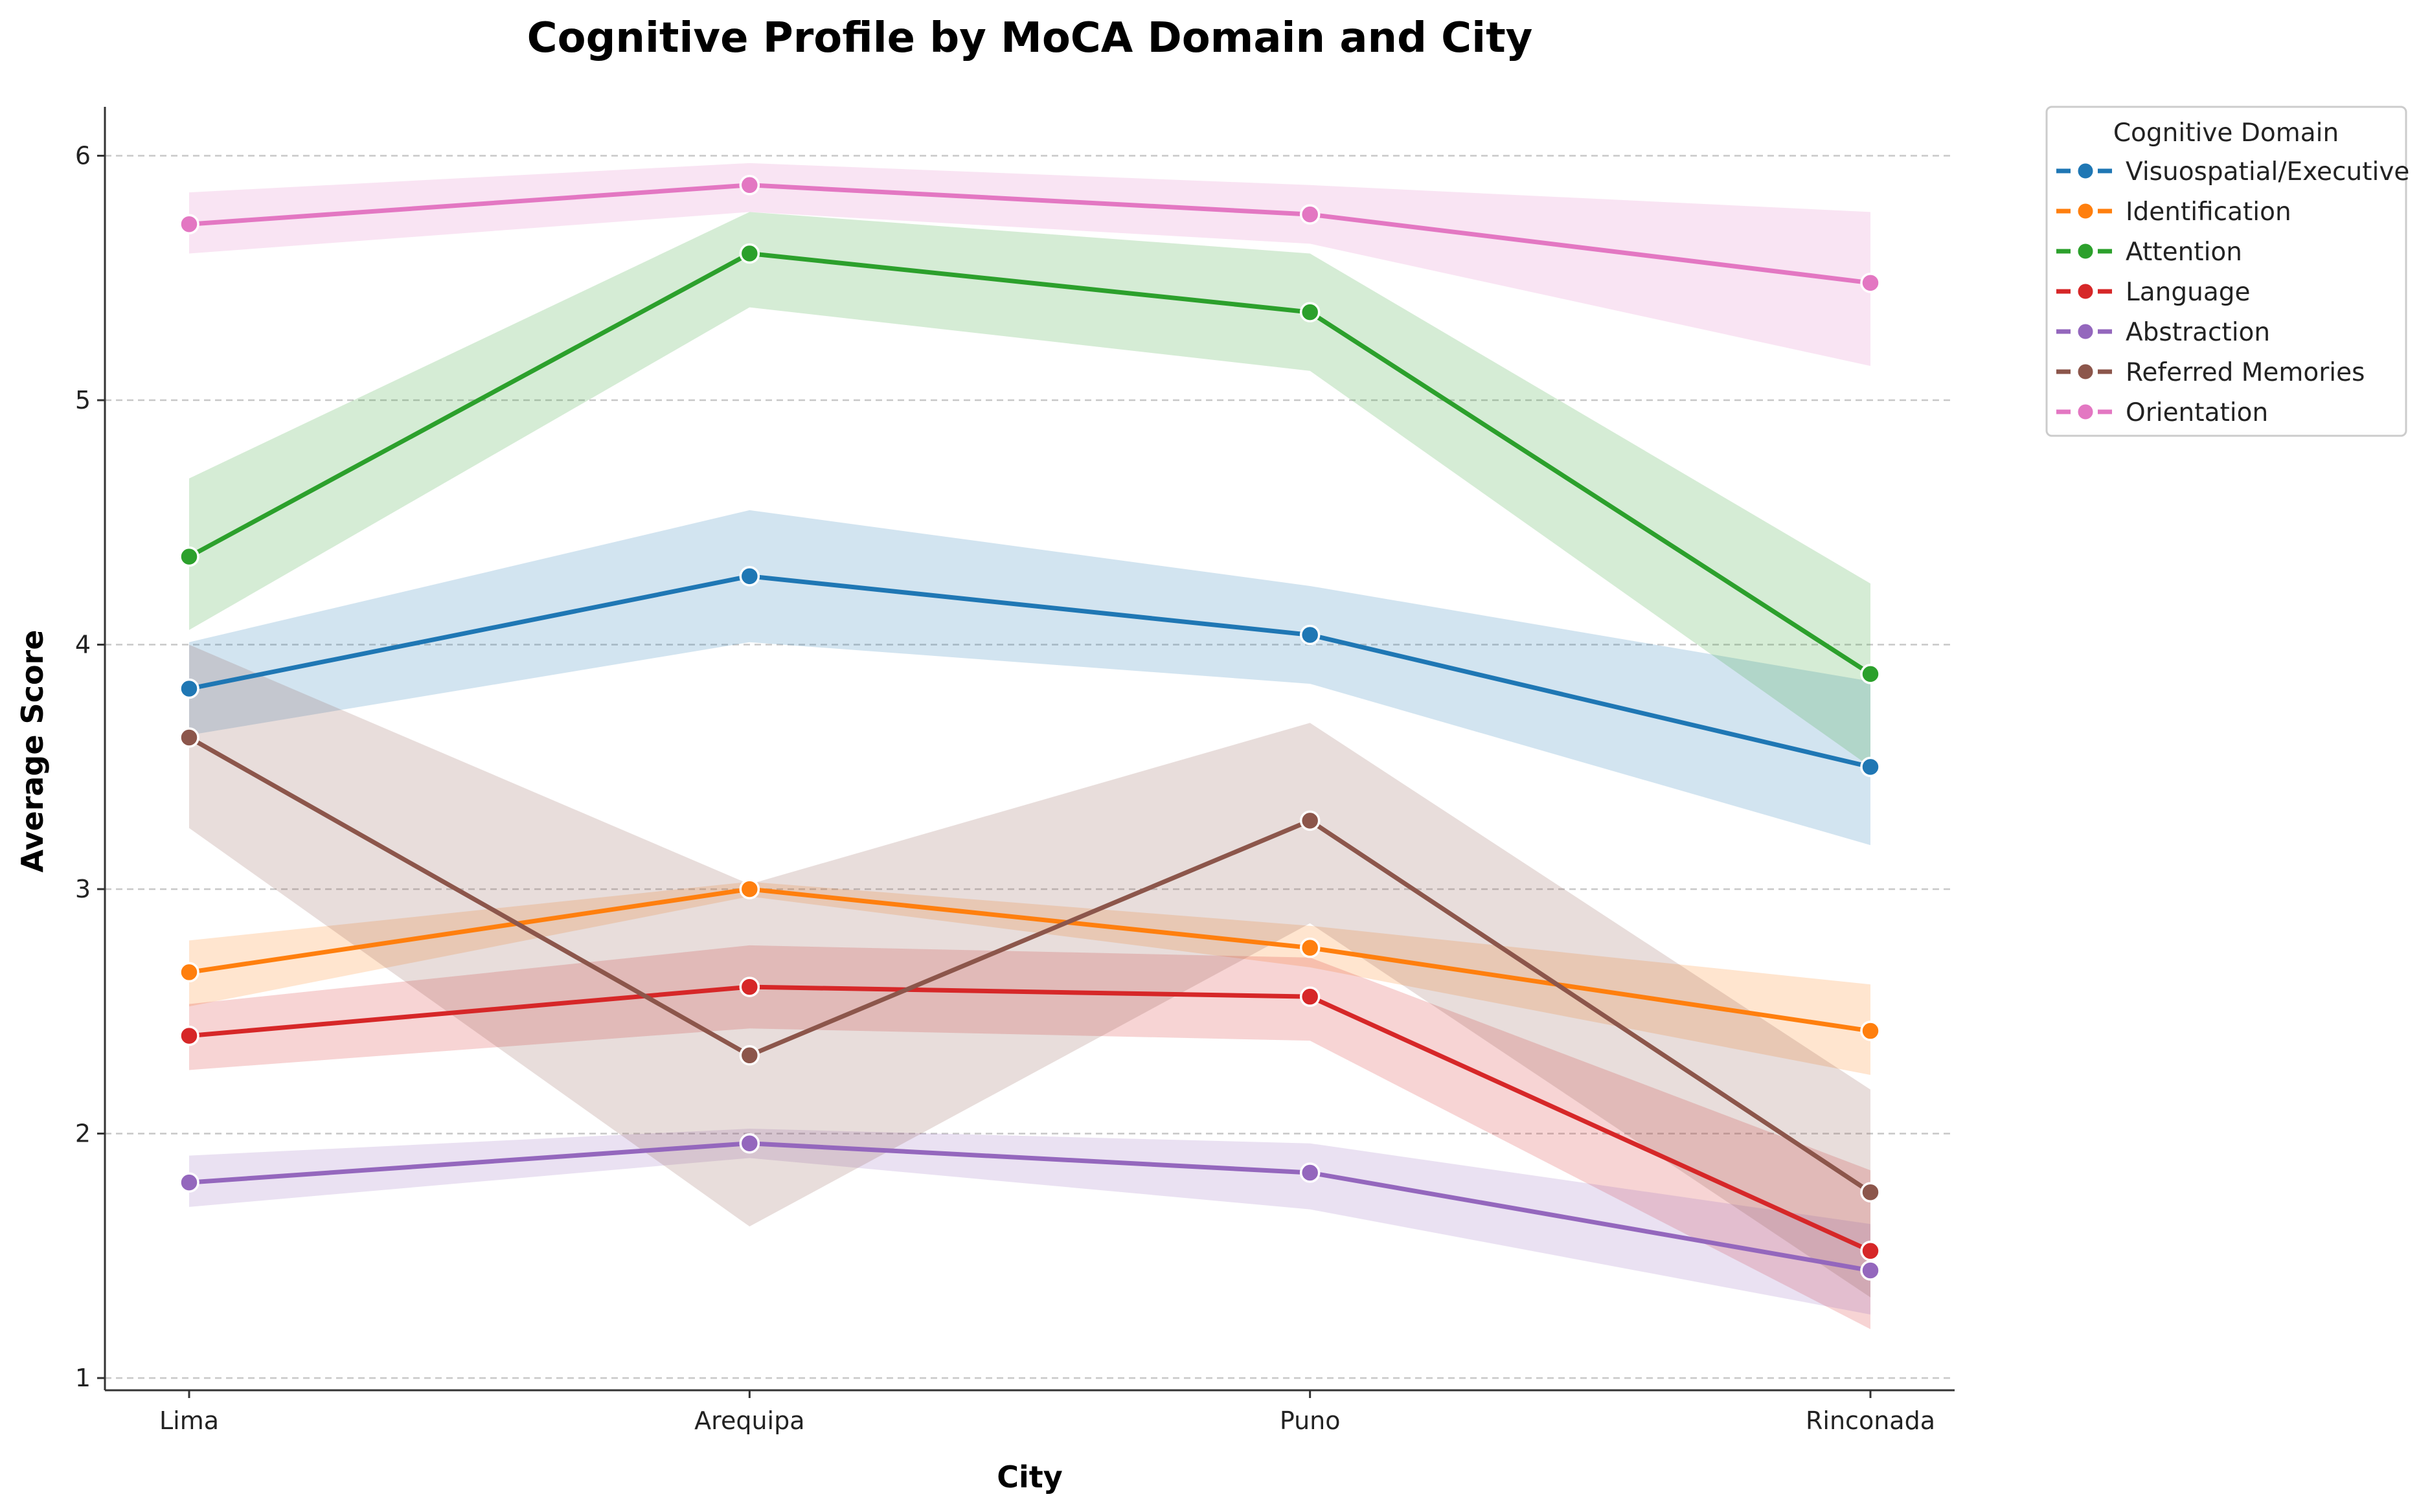  What do you see at coordinates (83, 889) in the screenshot?
I see `y-tick-label: 3` at bounding box center [83, 889].